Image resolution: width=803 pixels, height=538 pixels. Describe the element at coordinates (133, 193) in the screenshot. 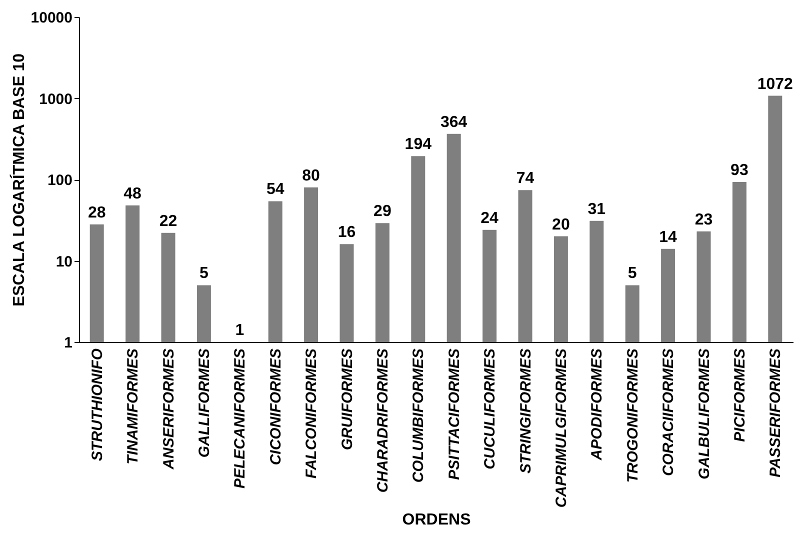

I see `data-label: 48` at that location.